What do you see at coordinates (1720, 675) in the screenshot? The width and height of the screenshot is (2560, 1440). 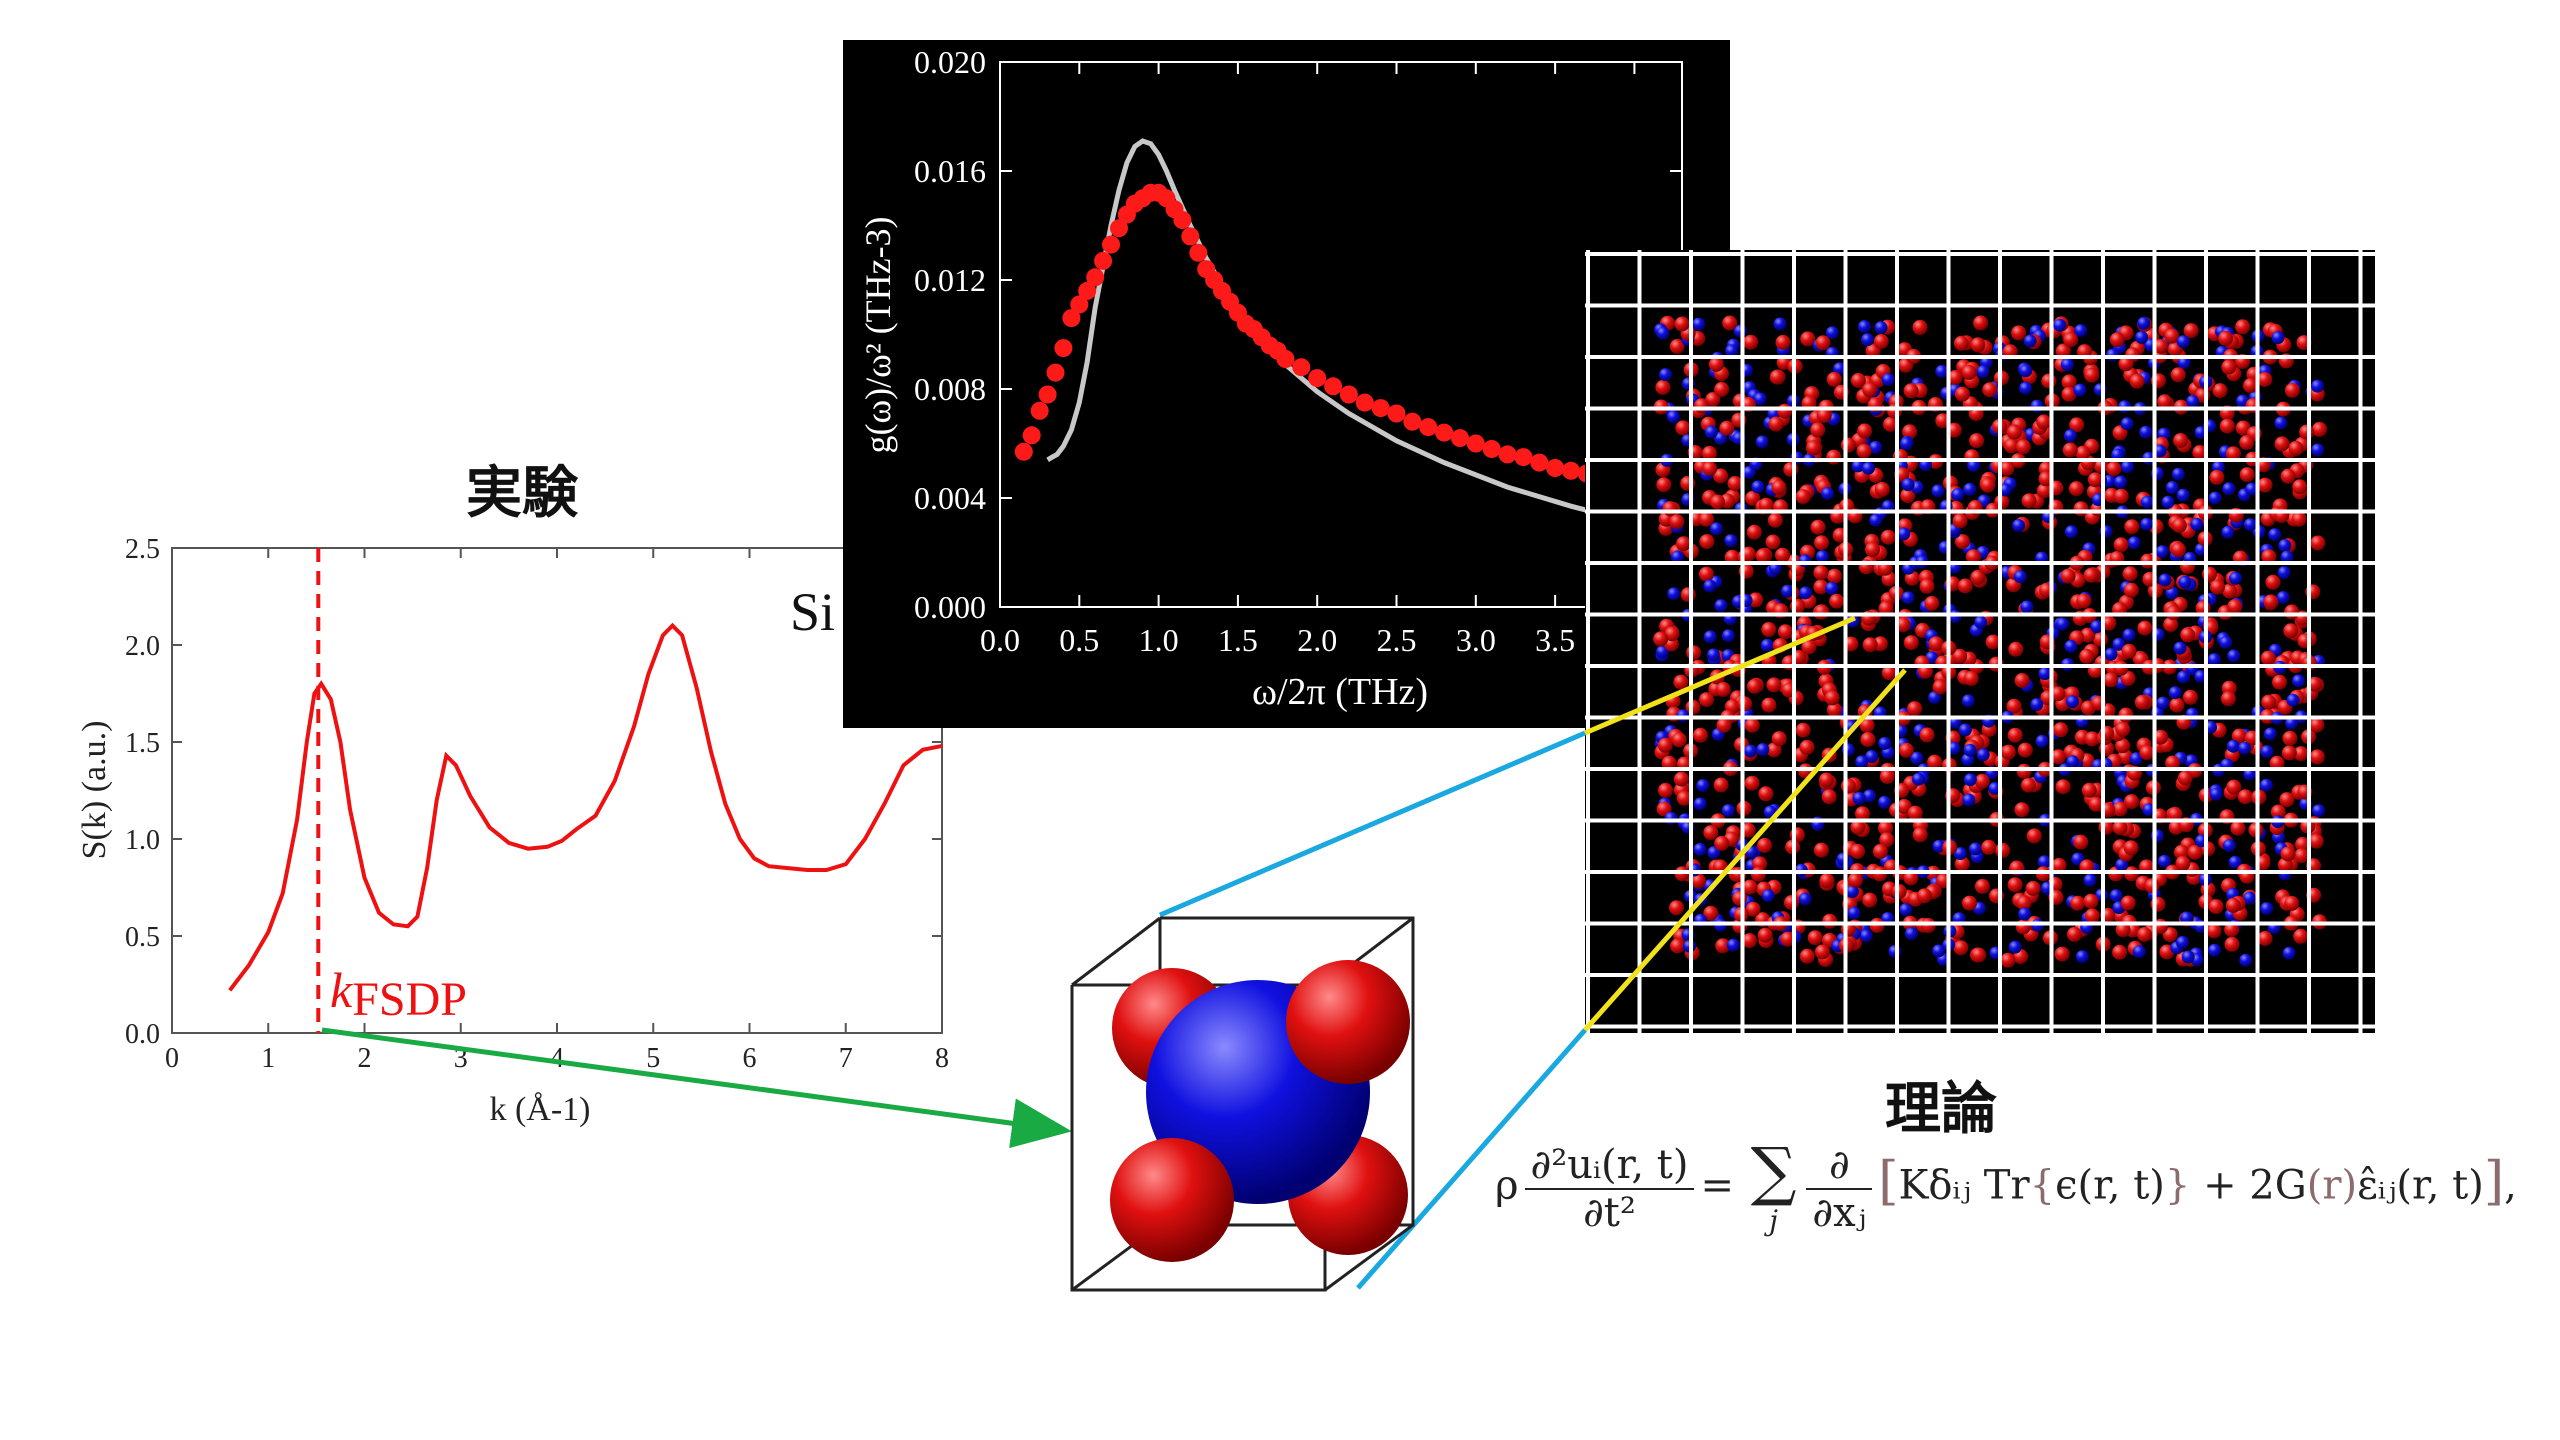 I see `zoom-line-yellow-top` at bounding box center [1720, 675].